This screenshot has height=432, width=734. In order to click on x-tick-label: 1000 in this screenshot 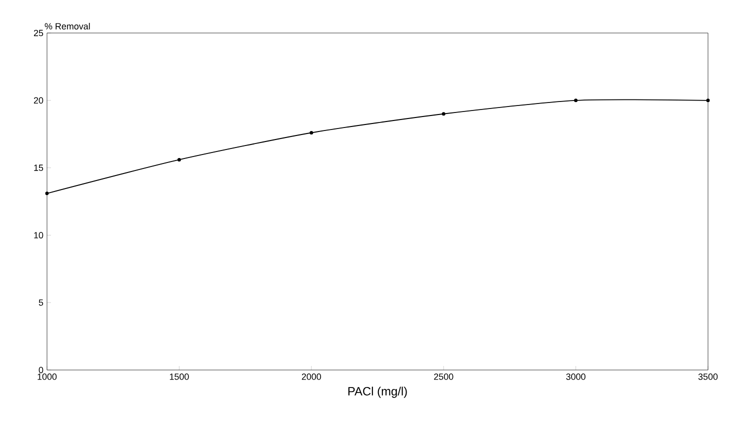, I will do `click(47, 377)`.